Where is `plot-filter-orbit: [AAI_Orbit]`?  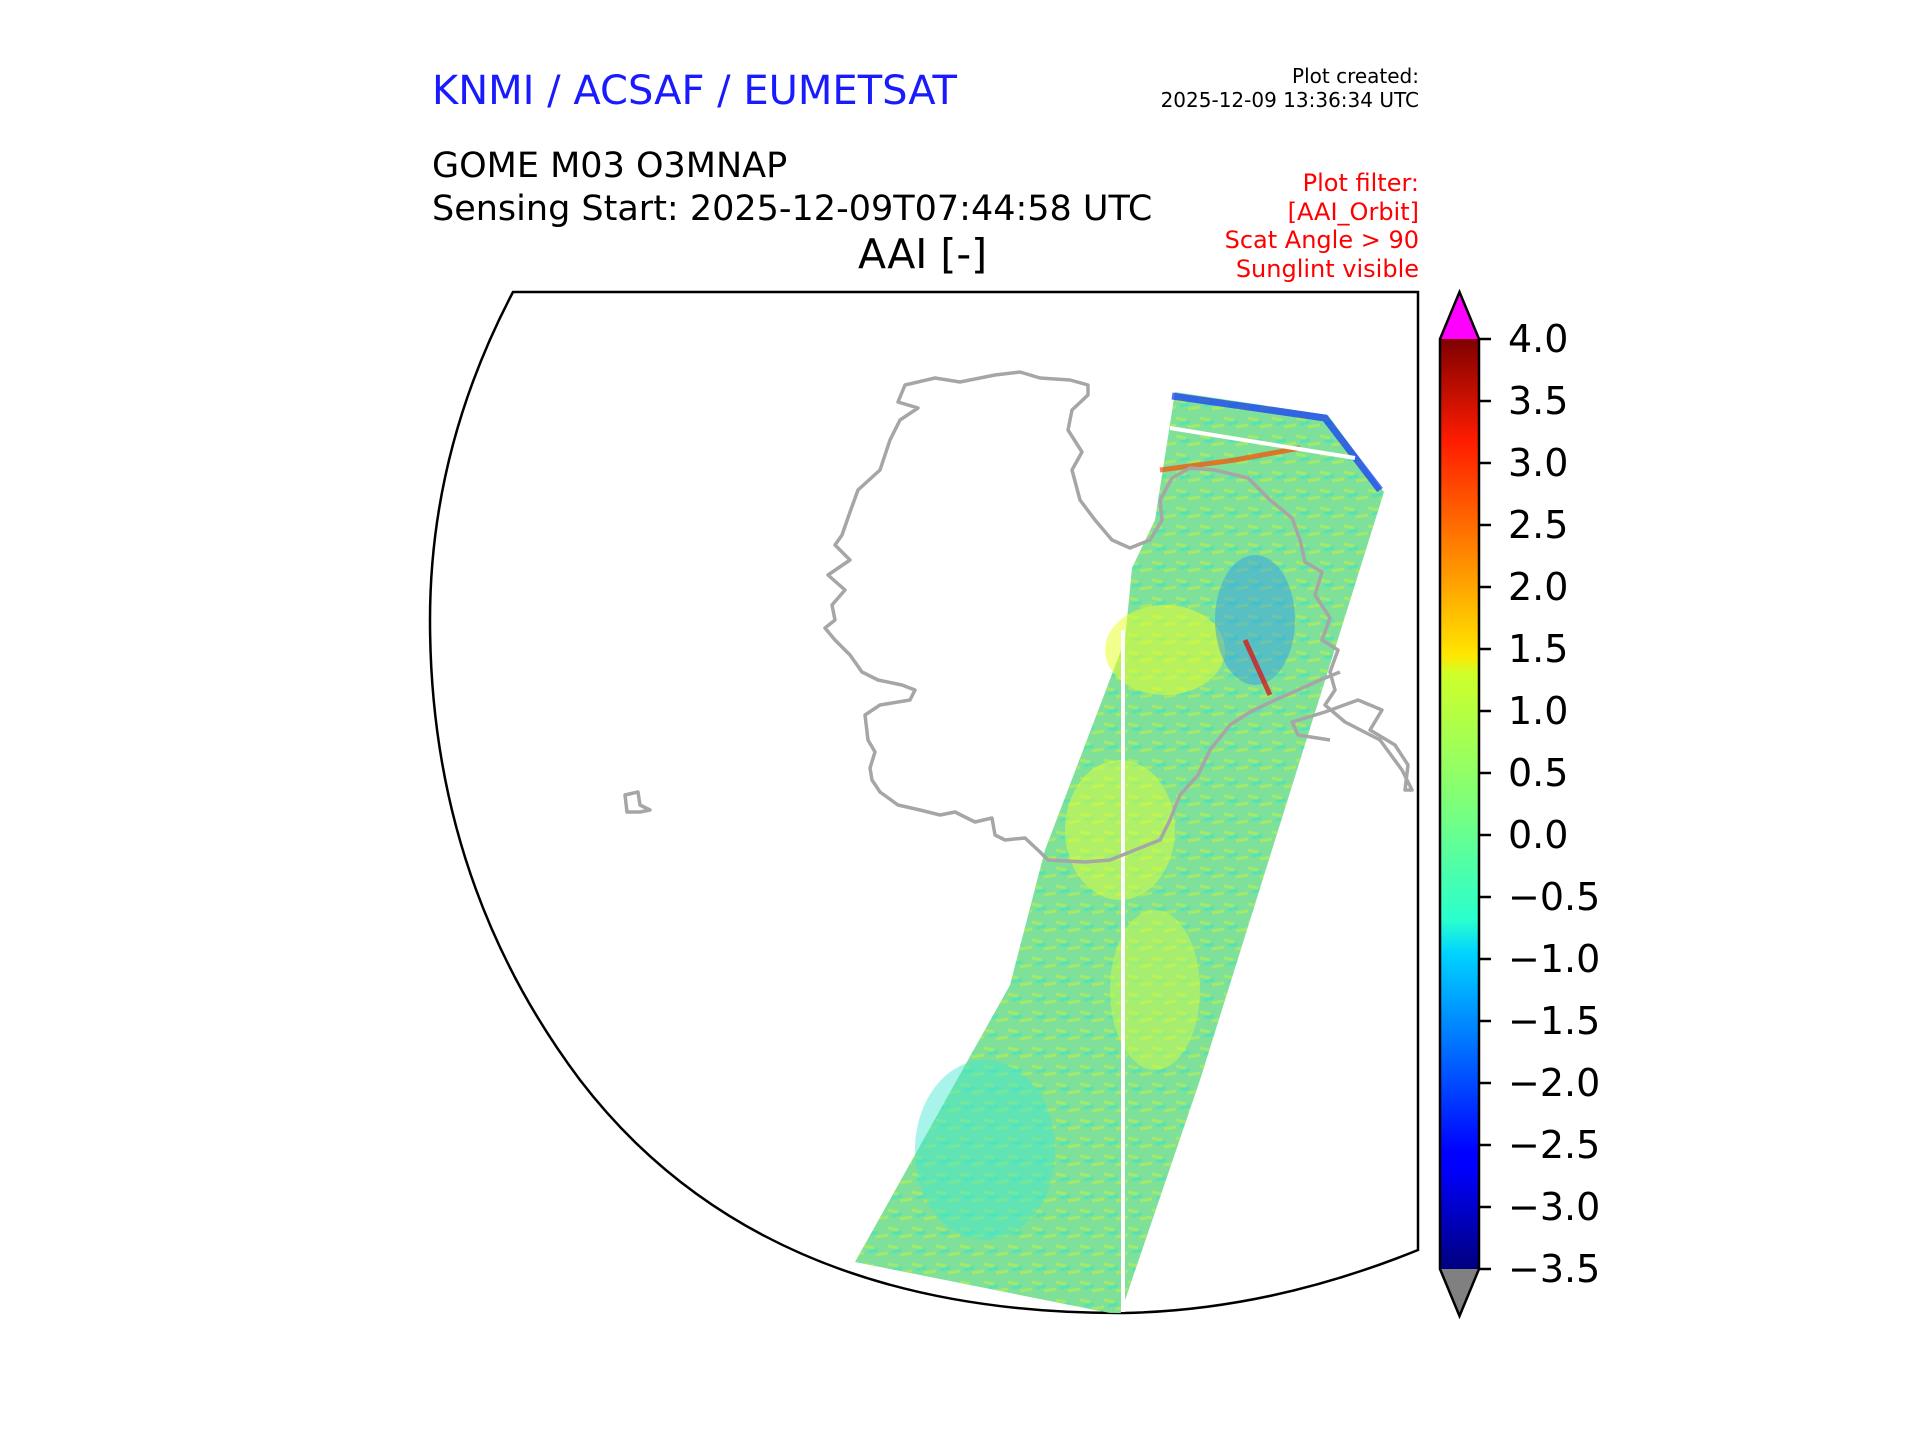 plot-filter-orbit: [AAI_Orbit] is located at coordinates (1353, 212).